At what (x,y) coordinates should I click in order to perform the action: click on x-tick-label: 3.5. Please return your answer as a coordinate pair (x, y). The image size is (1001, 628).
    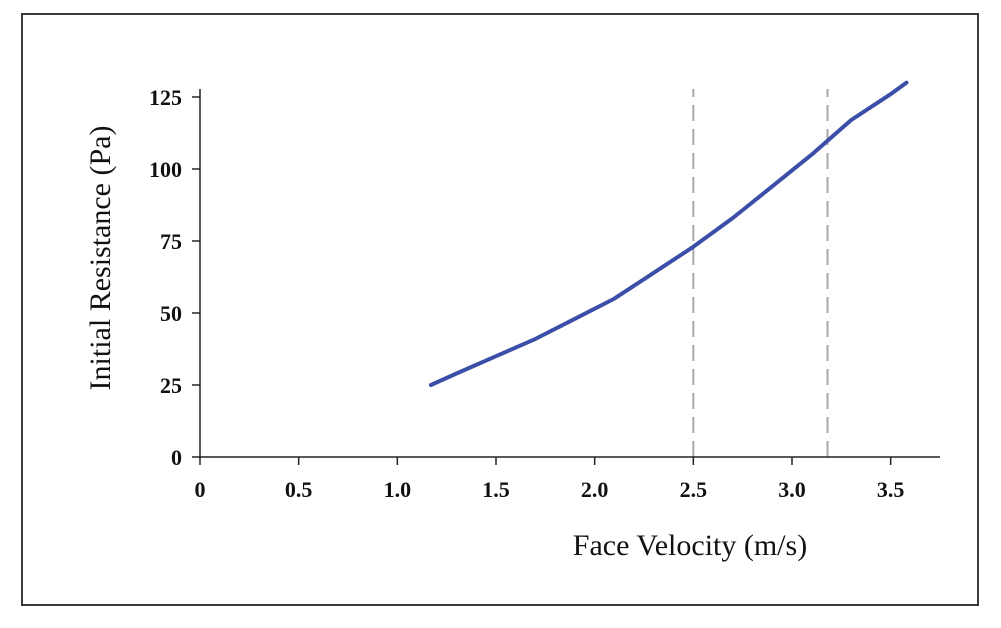
    Looking at the image, I should click on (891, 489).